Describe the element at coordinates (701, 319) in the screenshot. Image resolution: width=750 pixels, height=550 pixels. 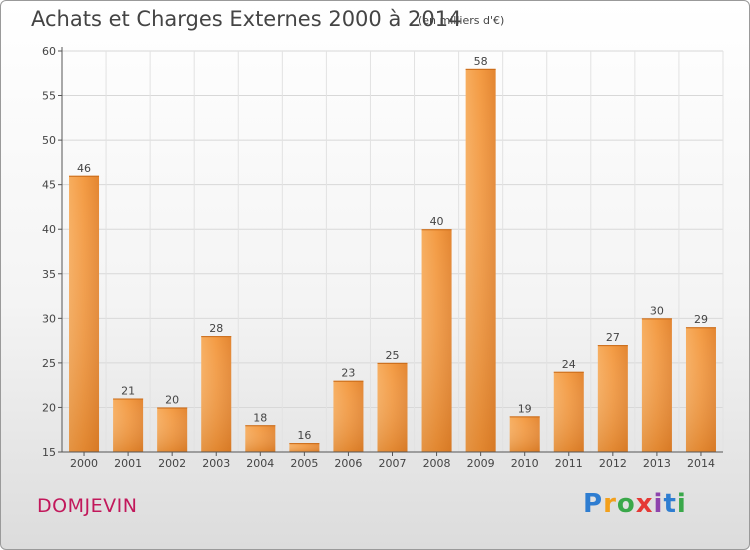
I see `data-label: 29` at that location.